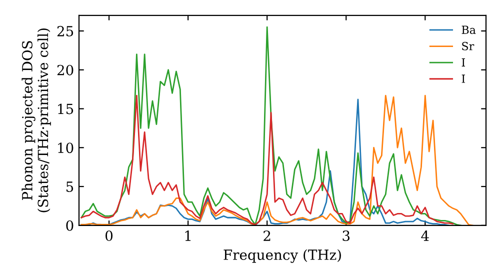 This screenshot has width=500, height=280. What do you see at coordinates (346, 236) in the screenshot?
I see `x-tick-label: 3` at bounding box center [346, 236].